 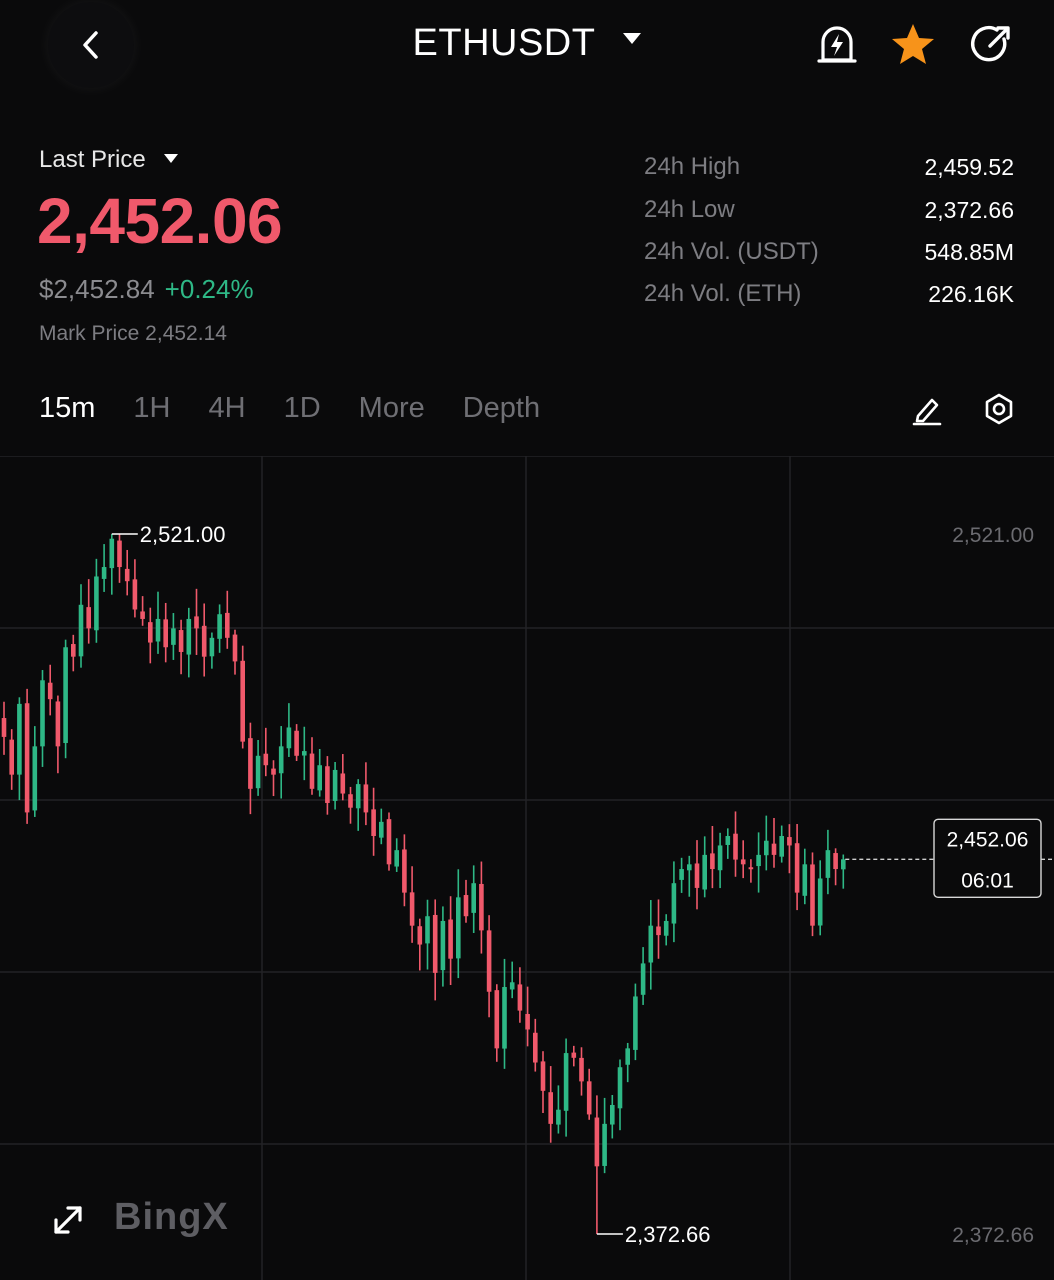 What do you see at coordinates (67, 408) in the screenshot?
I see `tab-15m: 15m` at bounding box center [67, 408].